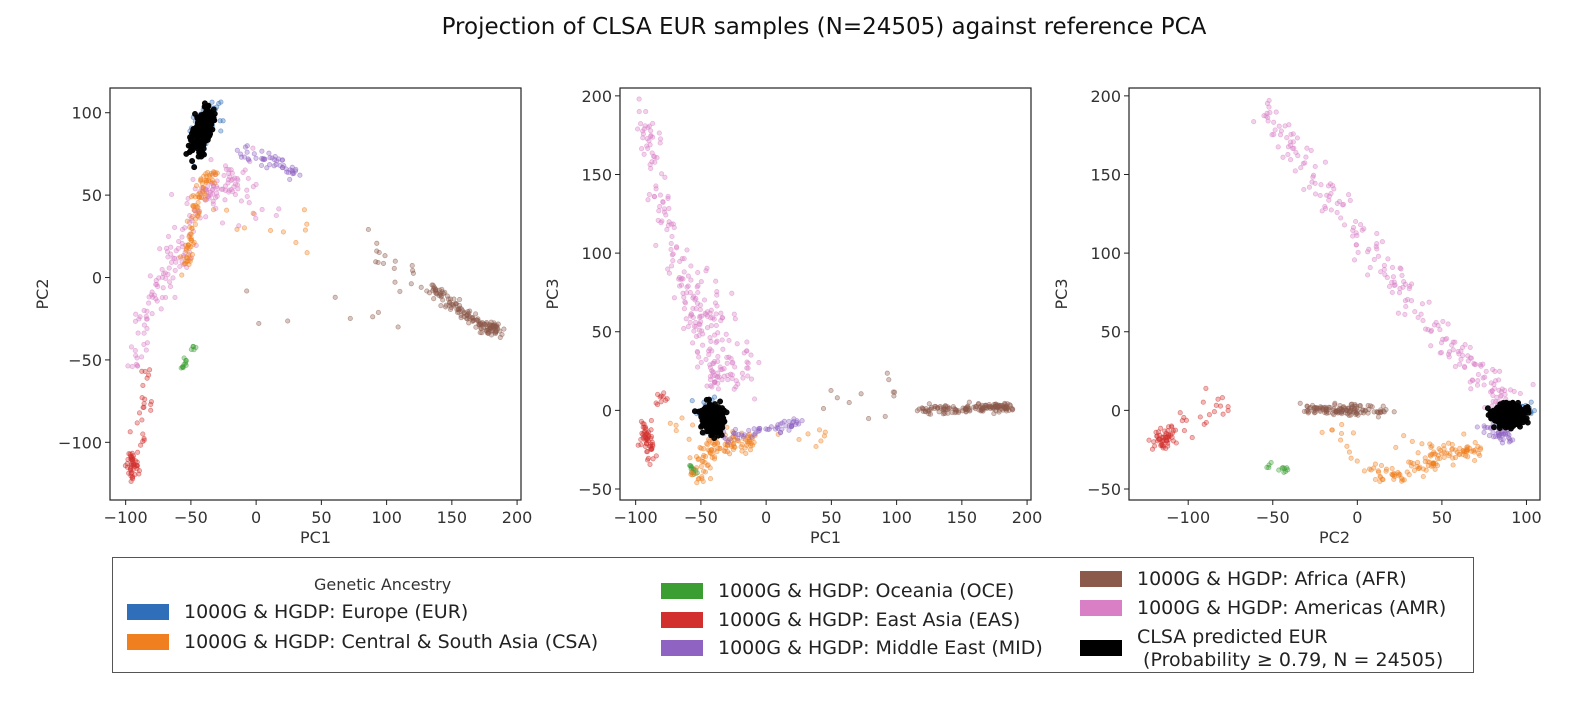 The height and width of the screenshot is (710, 1586). I want to click on y-tick-label: 200, so click(1105, 96).